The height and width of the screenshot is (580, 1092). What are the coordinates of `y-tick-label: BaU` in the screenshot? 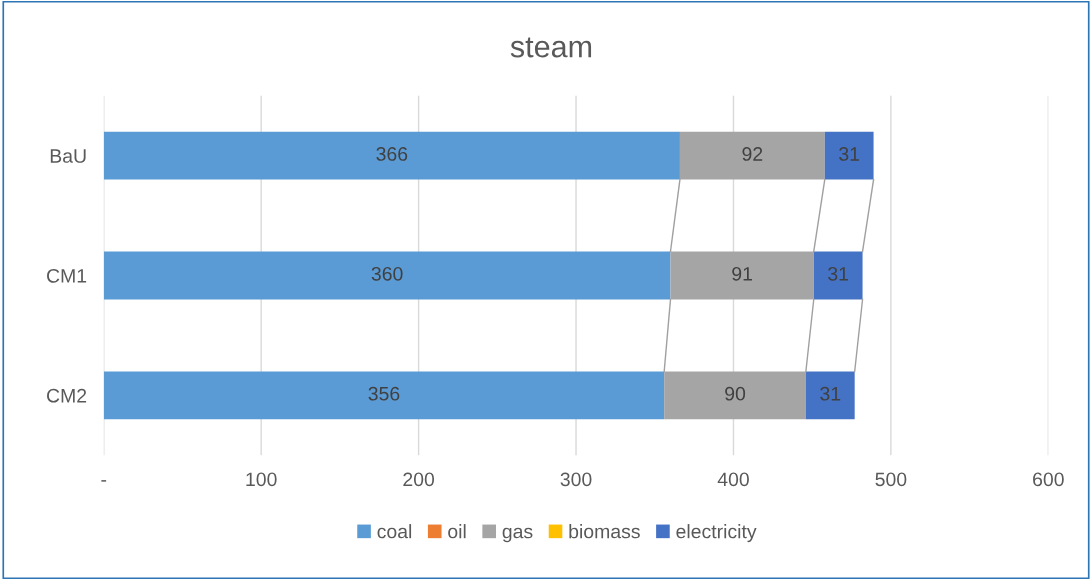 It's located at (68, 156).